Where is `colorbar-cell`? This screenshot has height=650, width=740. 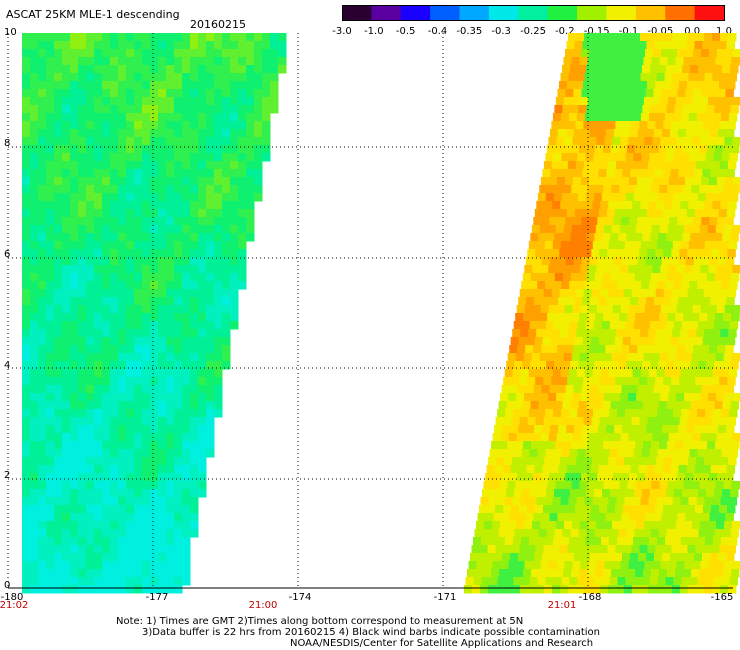 colorbar-cell is located at coordinates (415, 13).